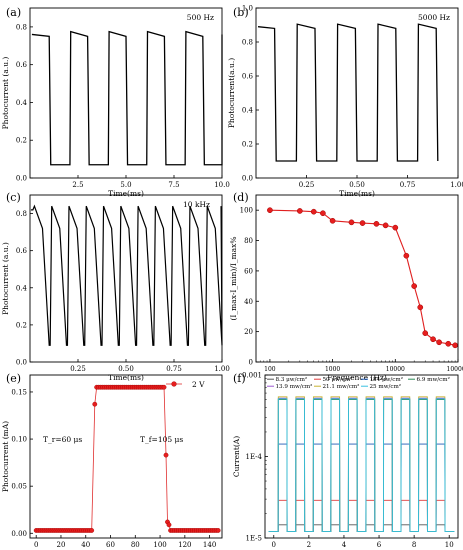  Describe the element at coordinates (292, 379) in the screenshot. I see `legend-label: 8.3 μw/cm²` at that location.